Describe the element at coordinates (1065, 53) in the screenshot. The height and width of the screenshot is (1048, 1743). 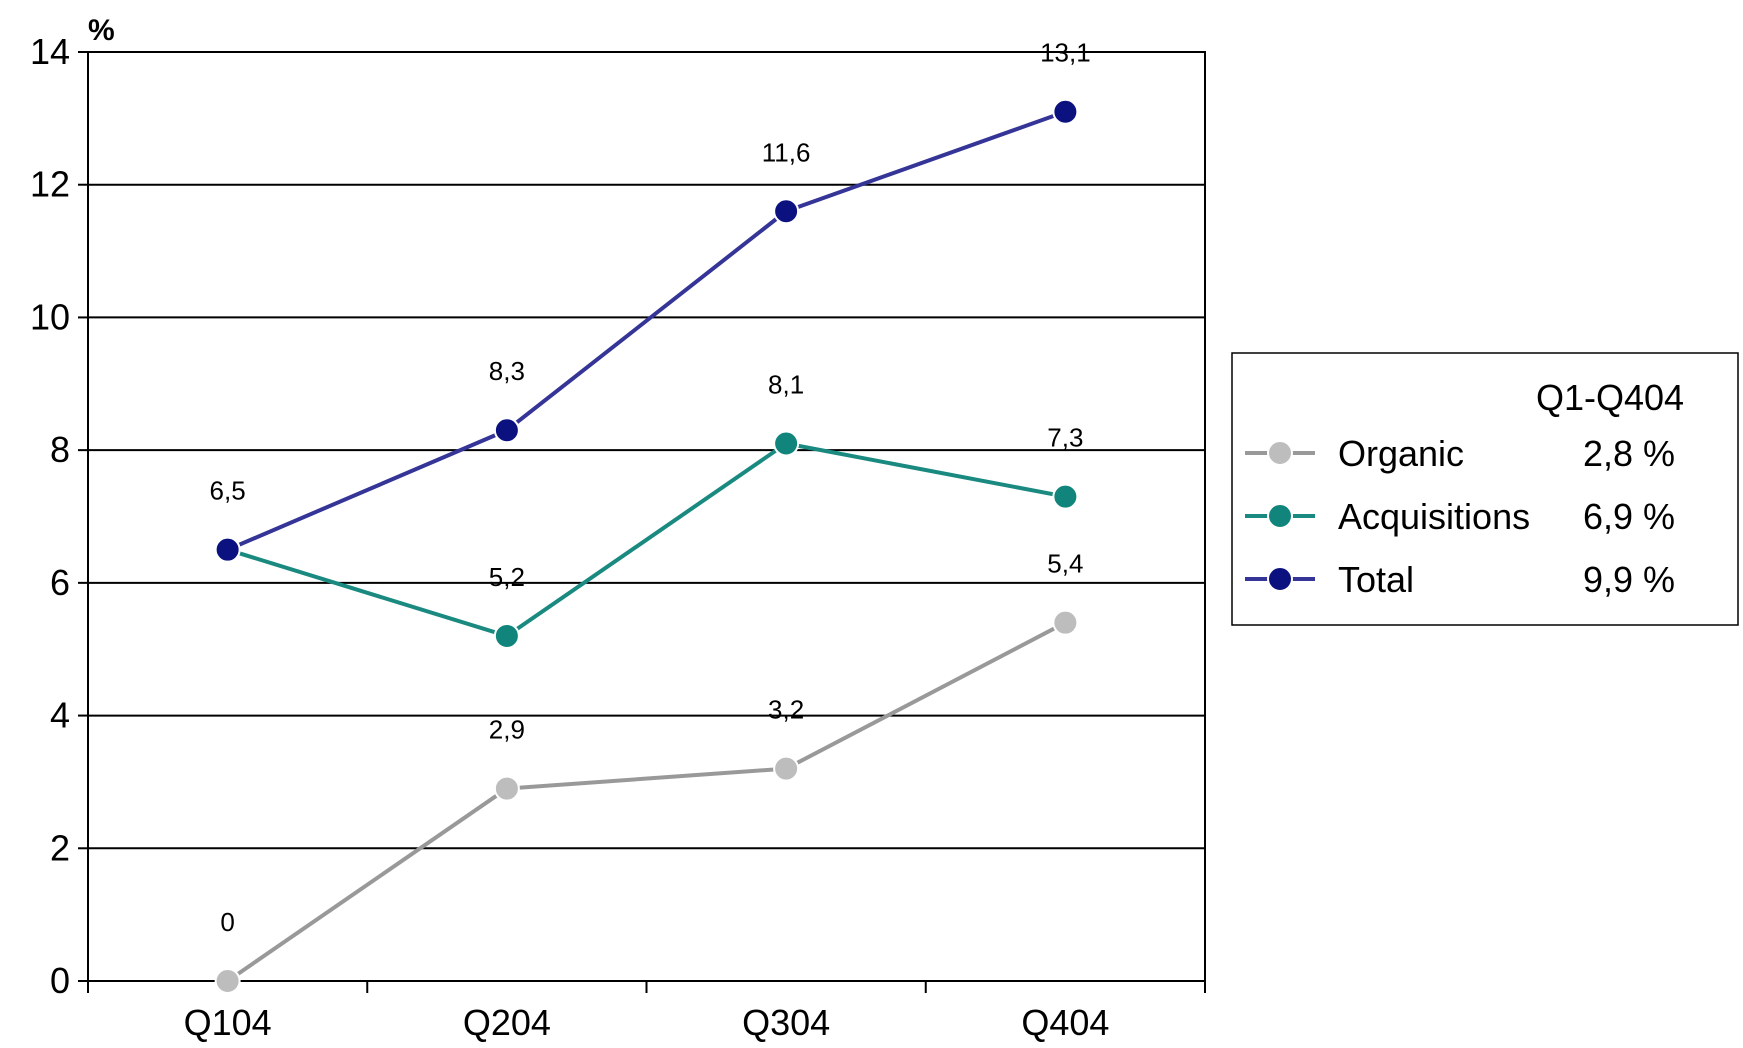
I see `data-label-total: 13,1` at that location.